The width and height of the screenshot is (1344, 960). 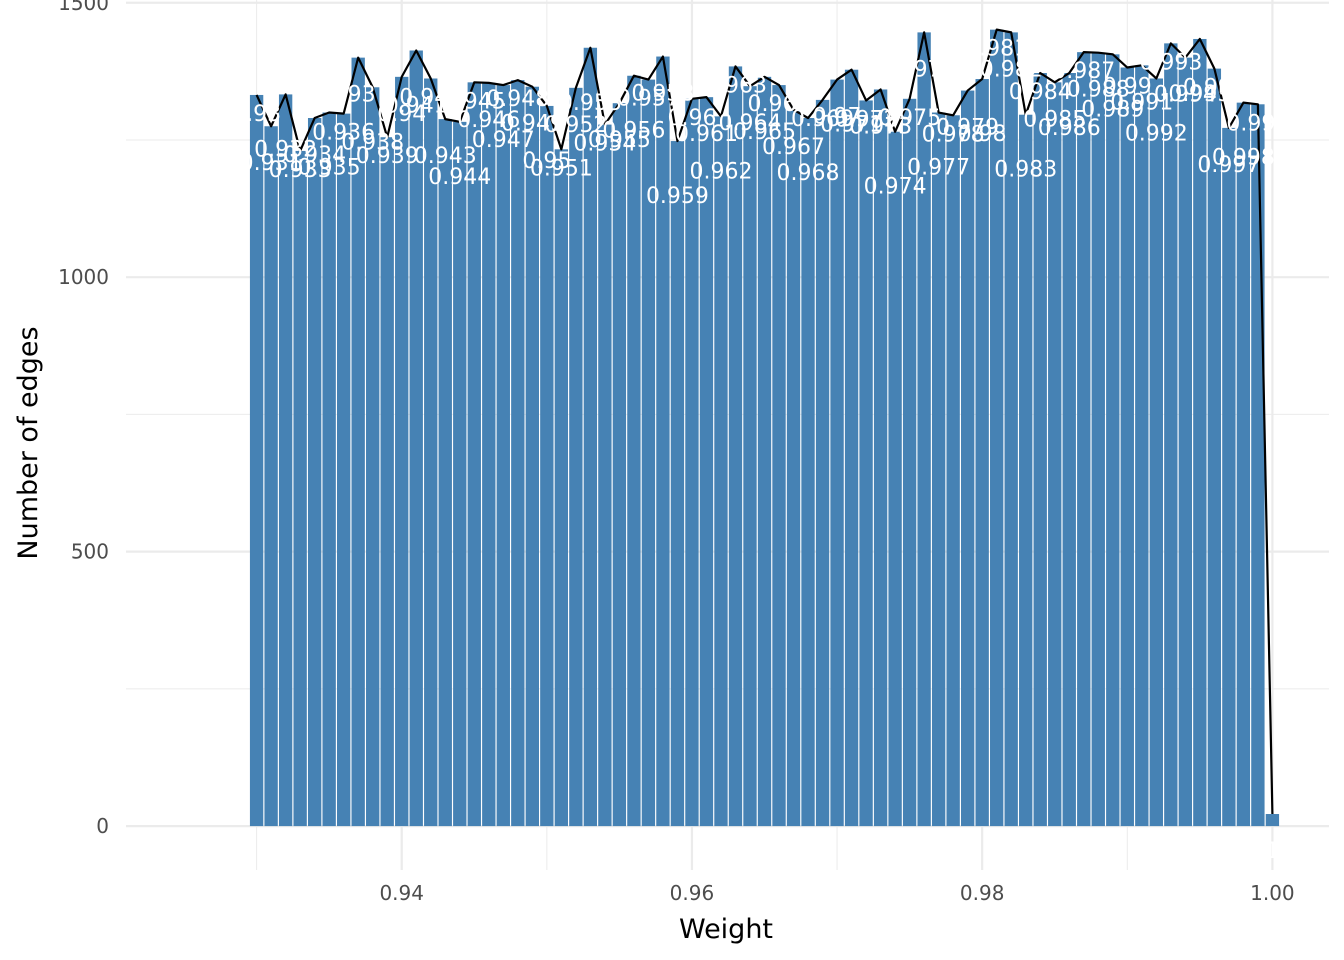 What do you see at coordinates (83, 7) in the screenshot?
I see `y-tick-label: 1500` at bounding box center [83, 7].